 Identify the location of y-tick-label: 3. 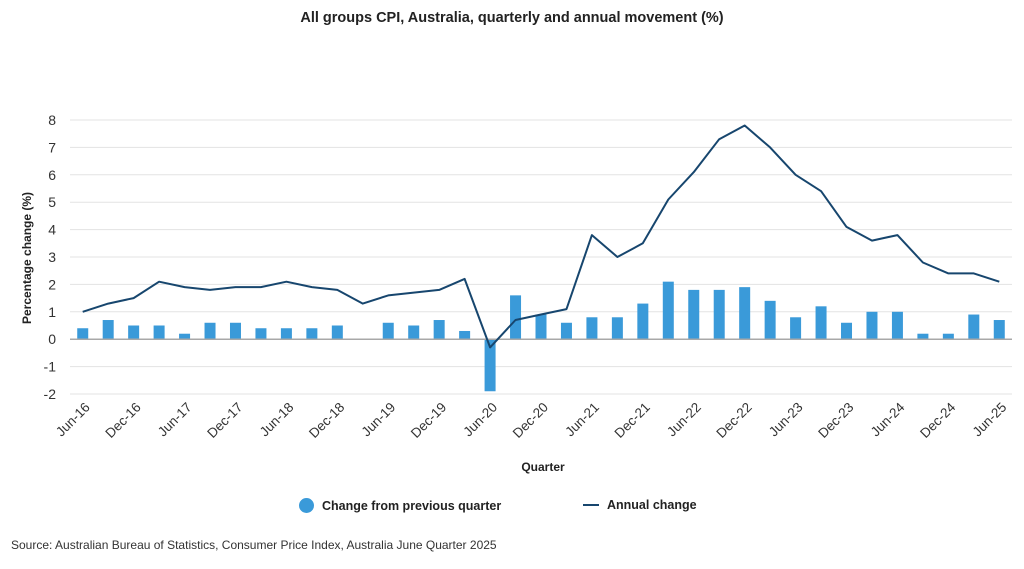
(52, 257).